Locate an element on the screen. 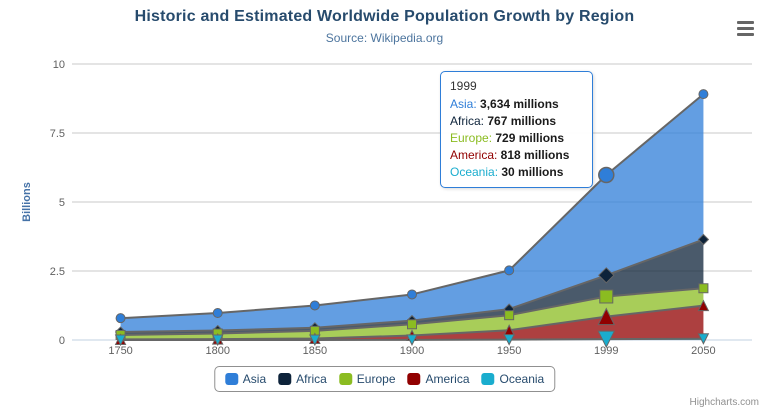 This screenshot has width=769, height=416. x-axis-tick-label: 1950 is located at coordinates (509, 351).